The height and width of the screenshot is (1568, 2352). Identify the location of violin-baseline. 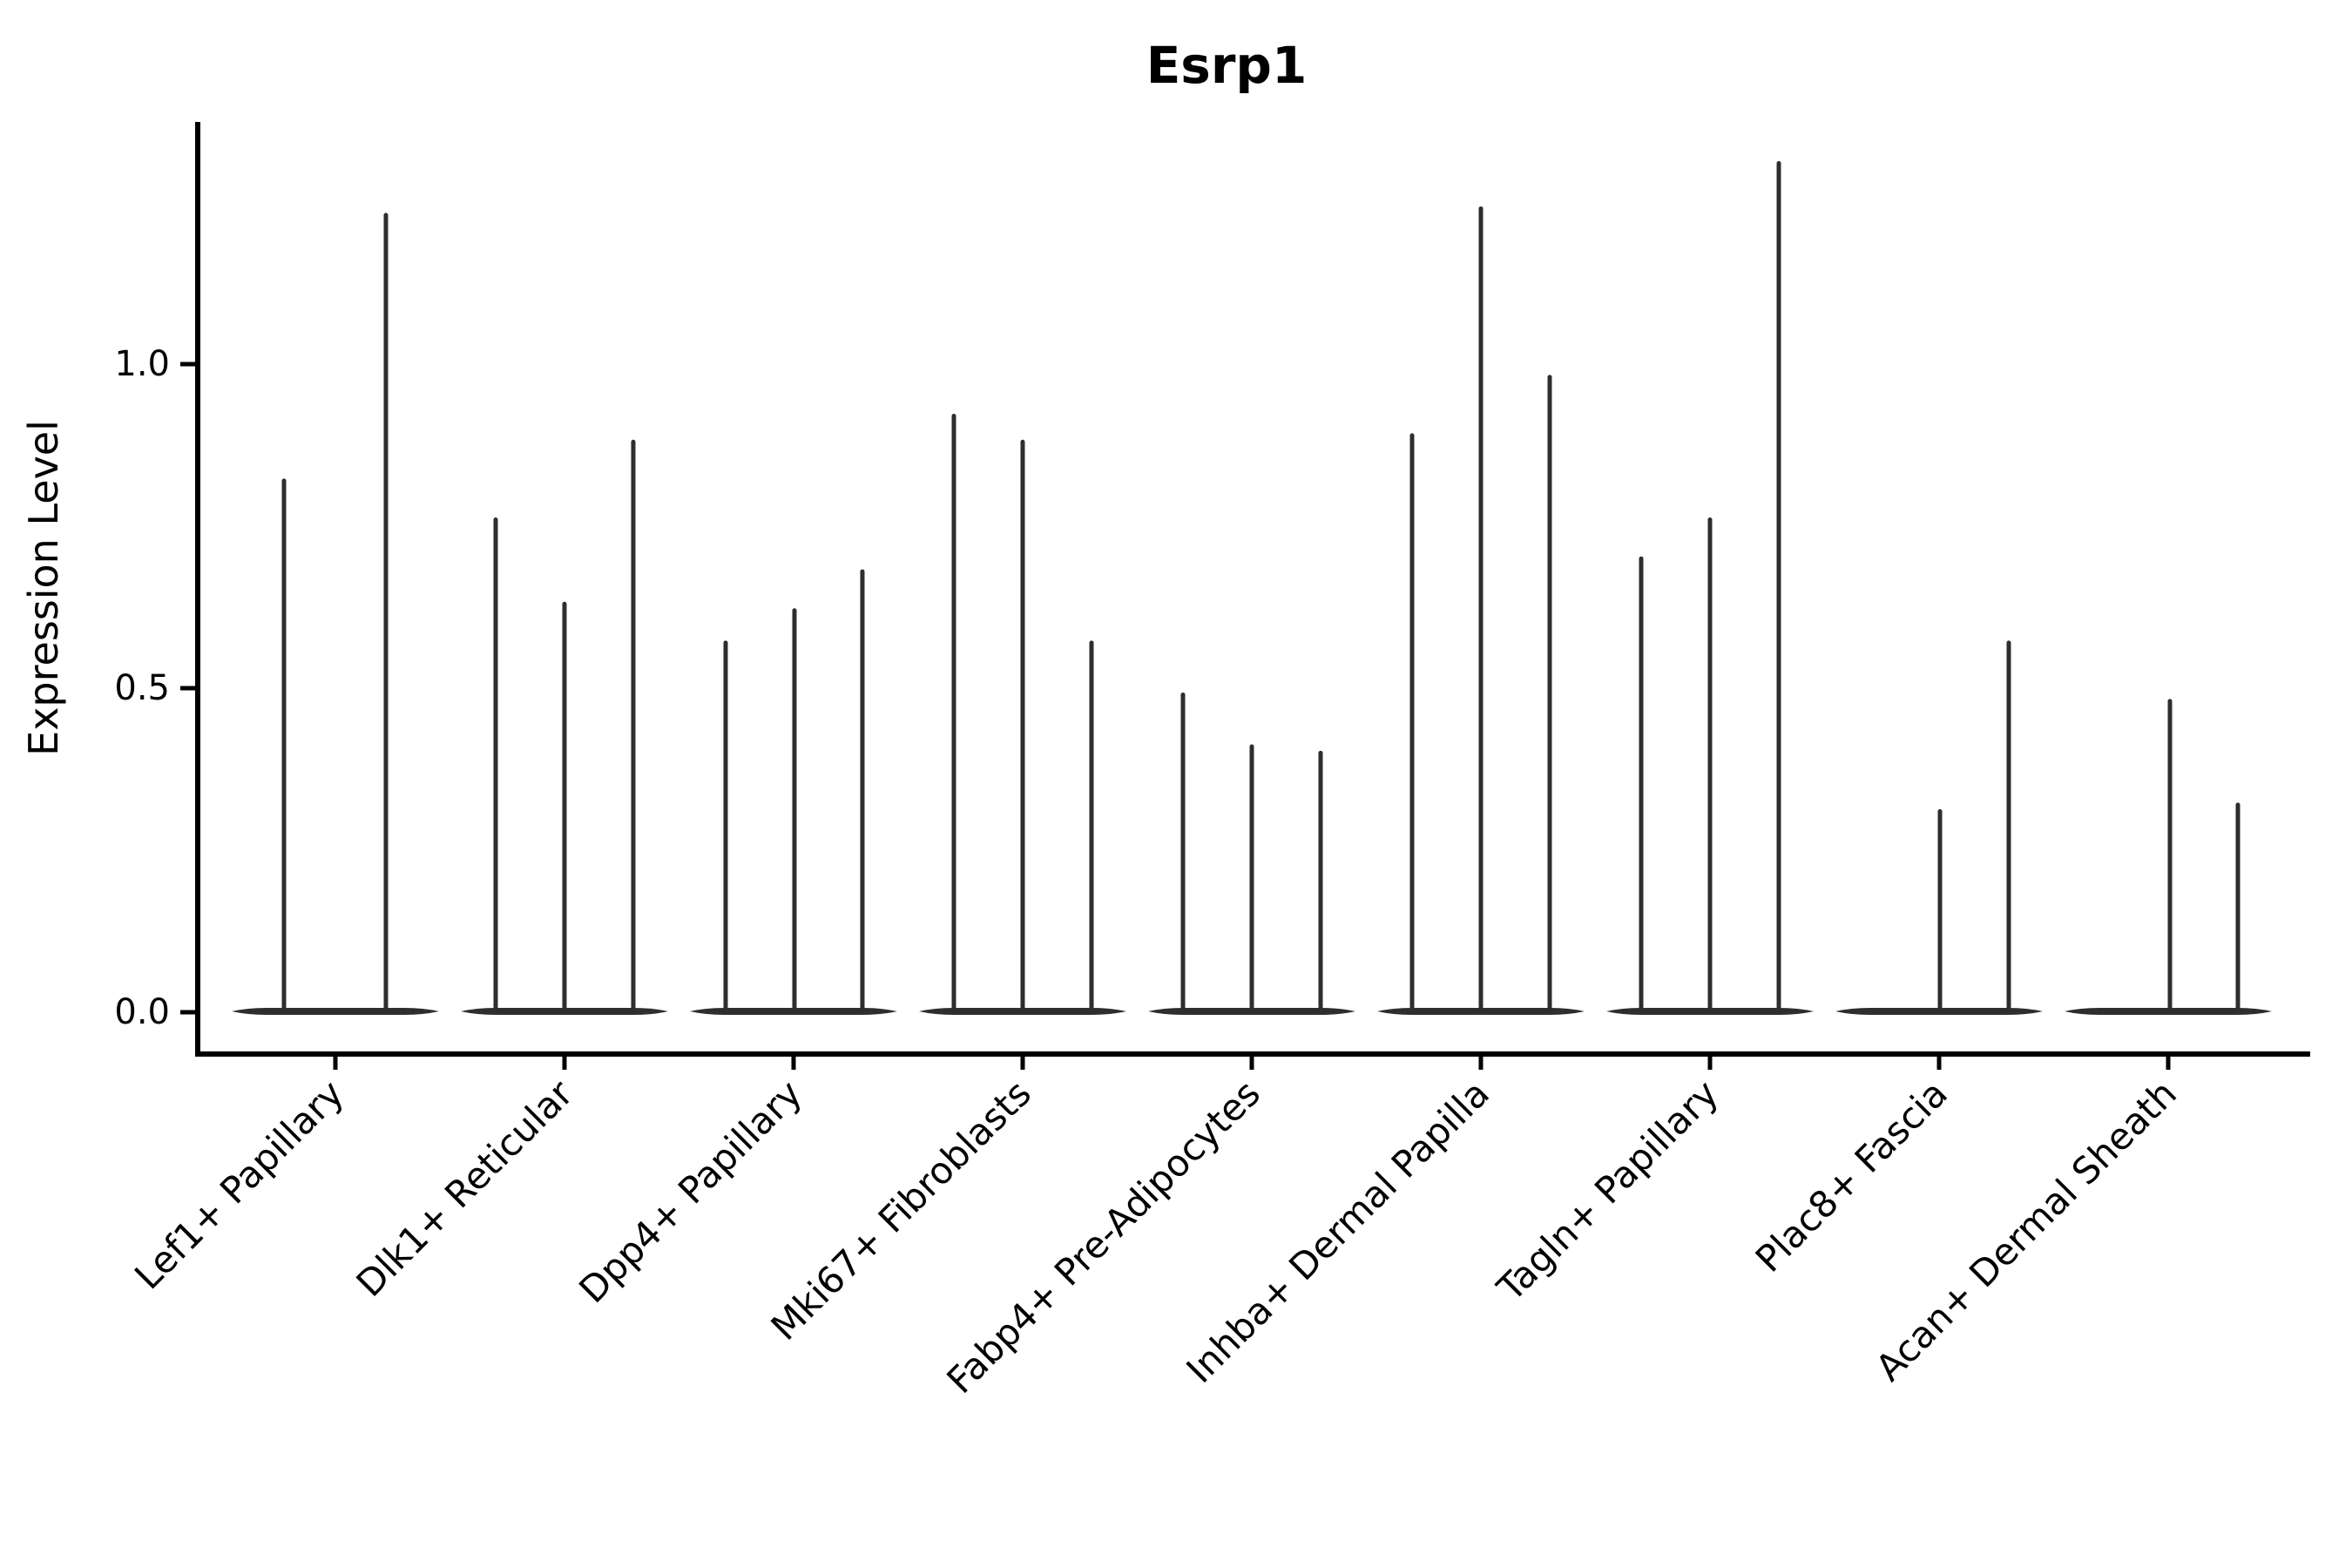
(335, 1012).